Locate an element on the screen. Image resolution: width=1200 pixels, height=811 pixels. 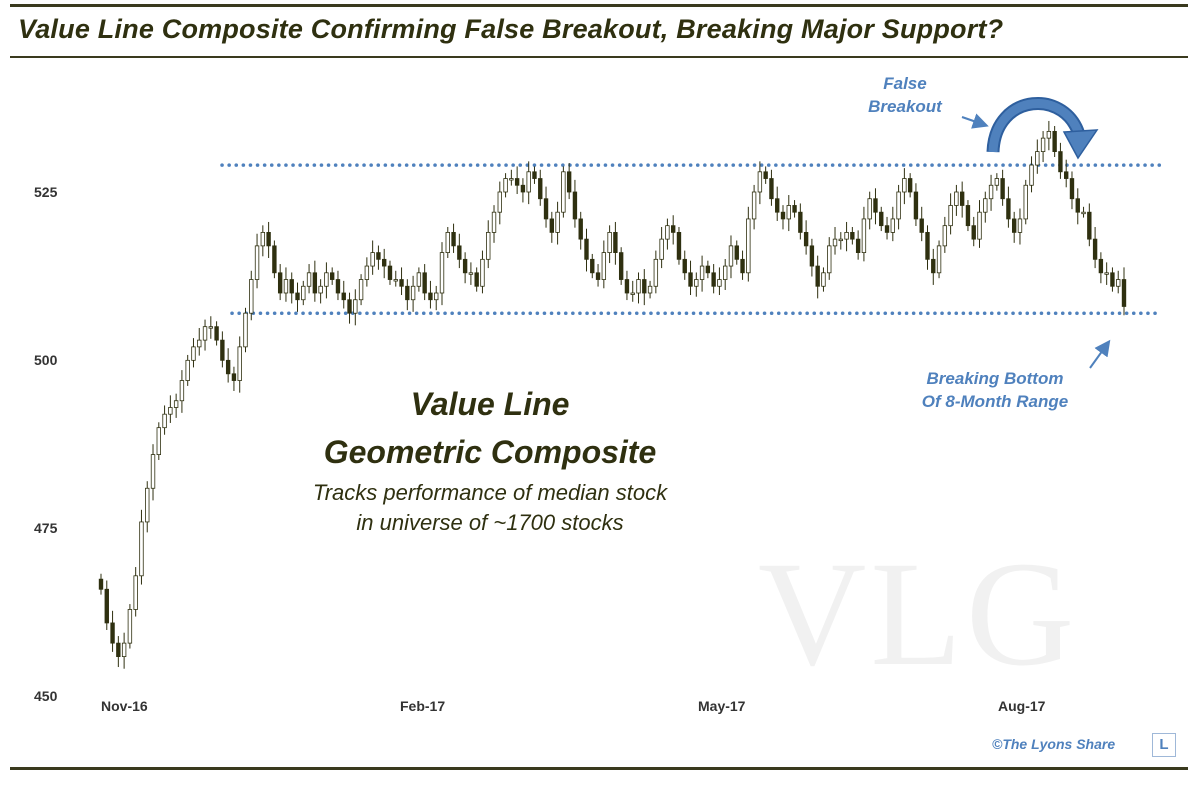
breaking-bottom-label: Breaking Bottom Of 8-Month Range is located at coordinates (995, 390).